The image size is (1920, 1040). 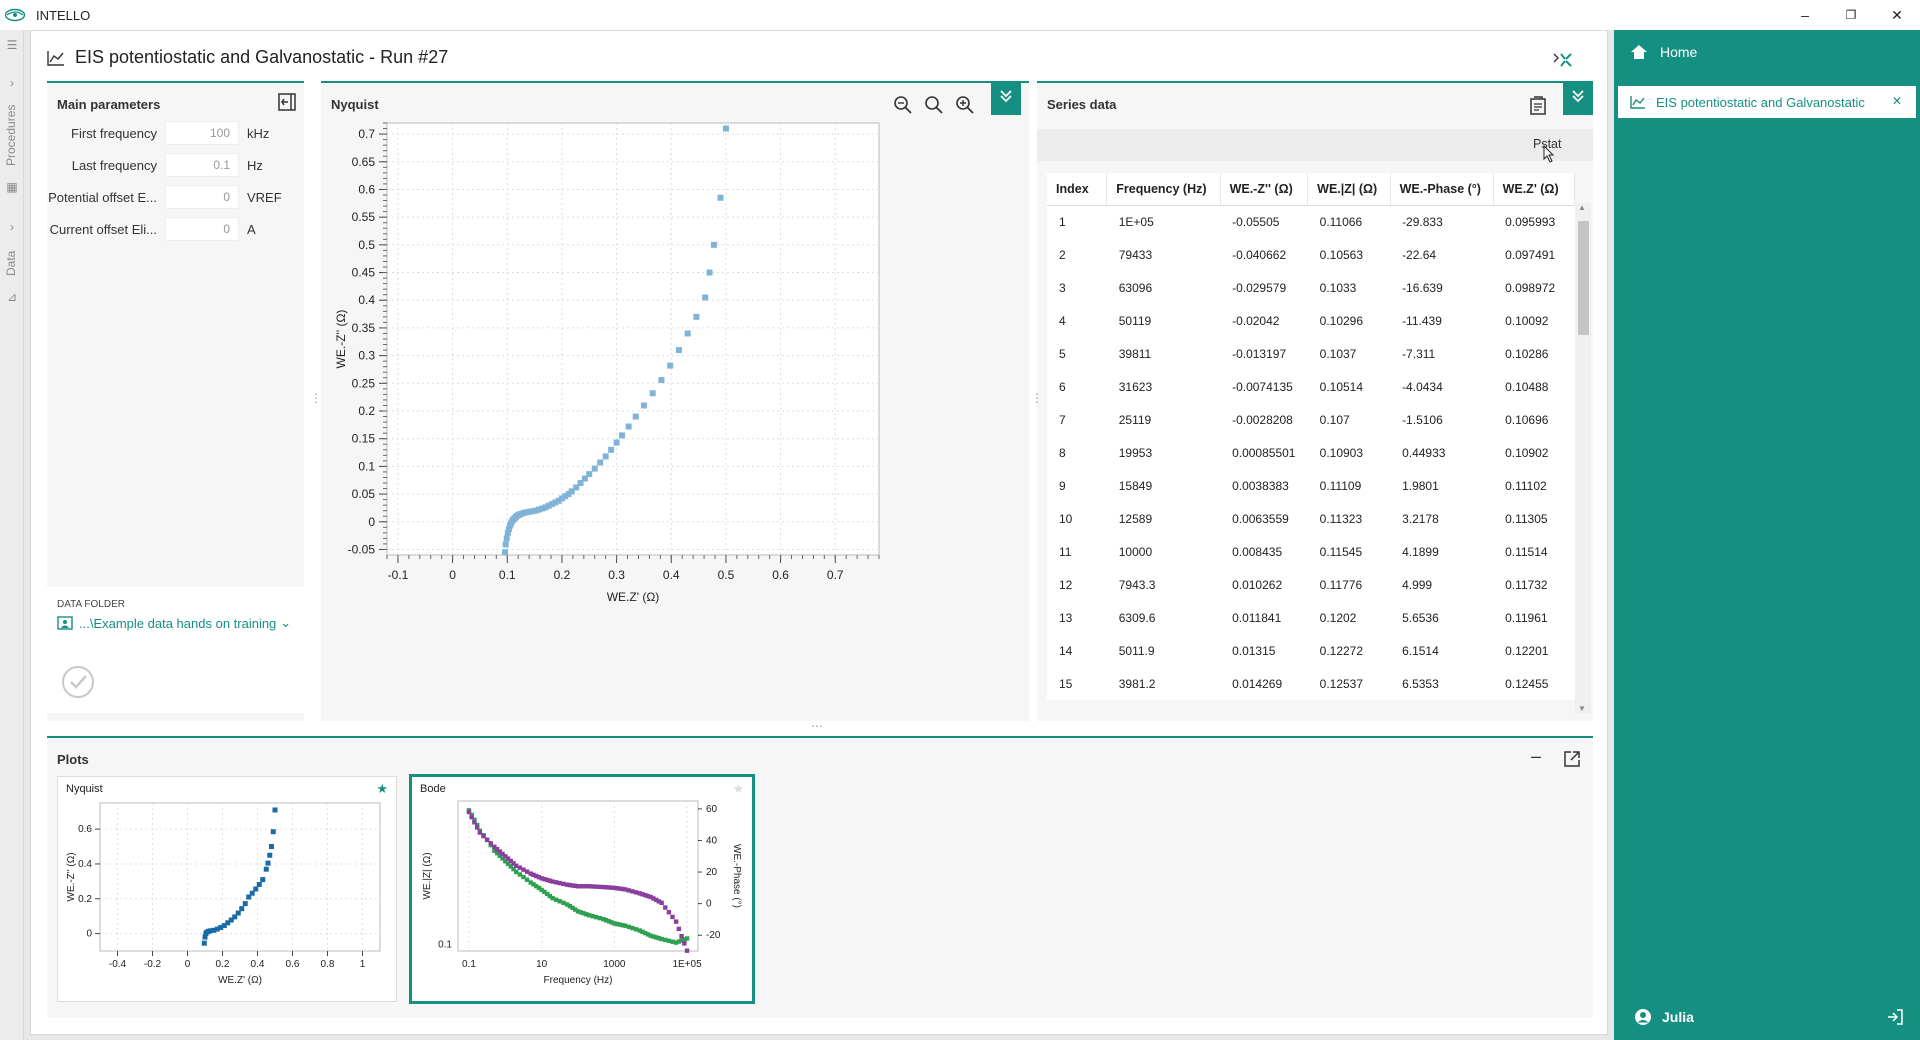 What do you see at coordinates (1077, 189) in the screenshot?
I see `col-index: Index` at bounding box center [1077, 189].